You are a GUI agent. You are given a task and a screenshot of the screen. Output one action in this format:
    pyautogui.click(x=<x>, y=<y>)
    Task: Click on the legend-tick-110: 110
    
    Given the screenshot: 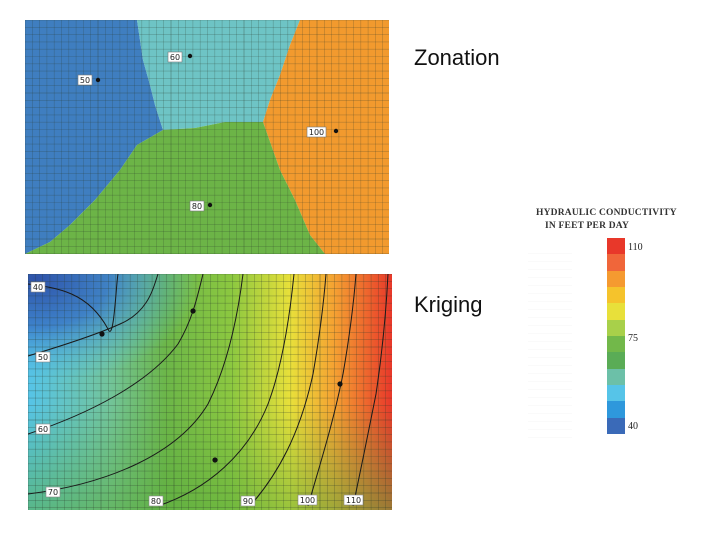 What is the action you would take?
    pyautogui.click(x=635, y=247)
    